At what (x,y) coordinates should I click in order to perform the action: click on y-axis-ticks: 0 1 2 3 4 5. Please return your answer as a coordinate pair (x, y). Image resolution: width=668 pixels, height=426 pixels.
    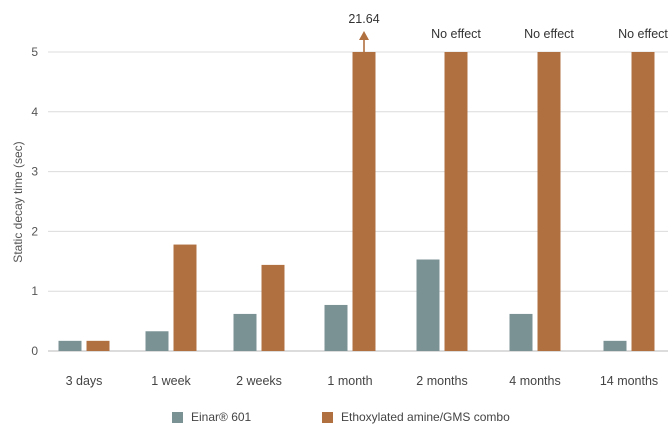
    Looking at the image, I should click on (34, 201).